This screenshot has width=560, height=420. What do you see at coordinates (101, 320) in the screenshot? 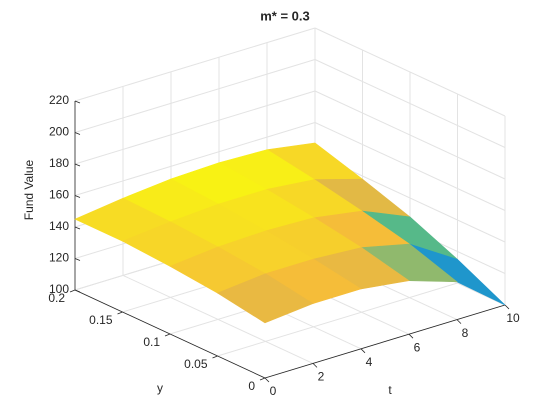
I see `y-tick-label: 0.15` at bounding box center [101, 320].